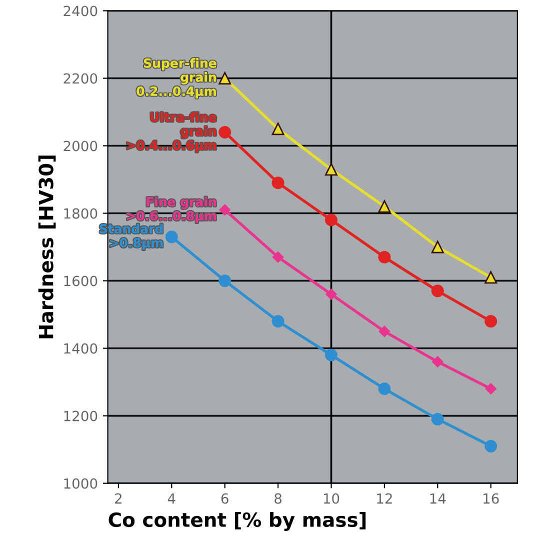 Image resolution: width=539 pixels, height=537 pixels. Describe the element at coordinates (81, 281) in the screenshot. I see `y-tick-label: 1600` at that location.